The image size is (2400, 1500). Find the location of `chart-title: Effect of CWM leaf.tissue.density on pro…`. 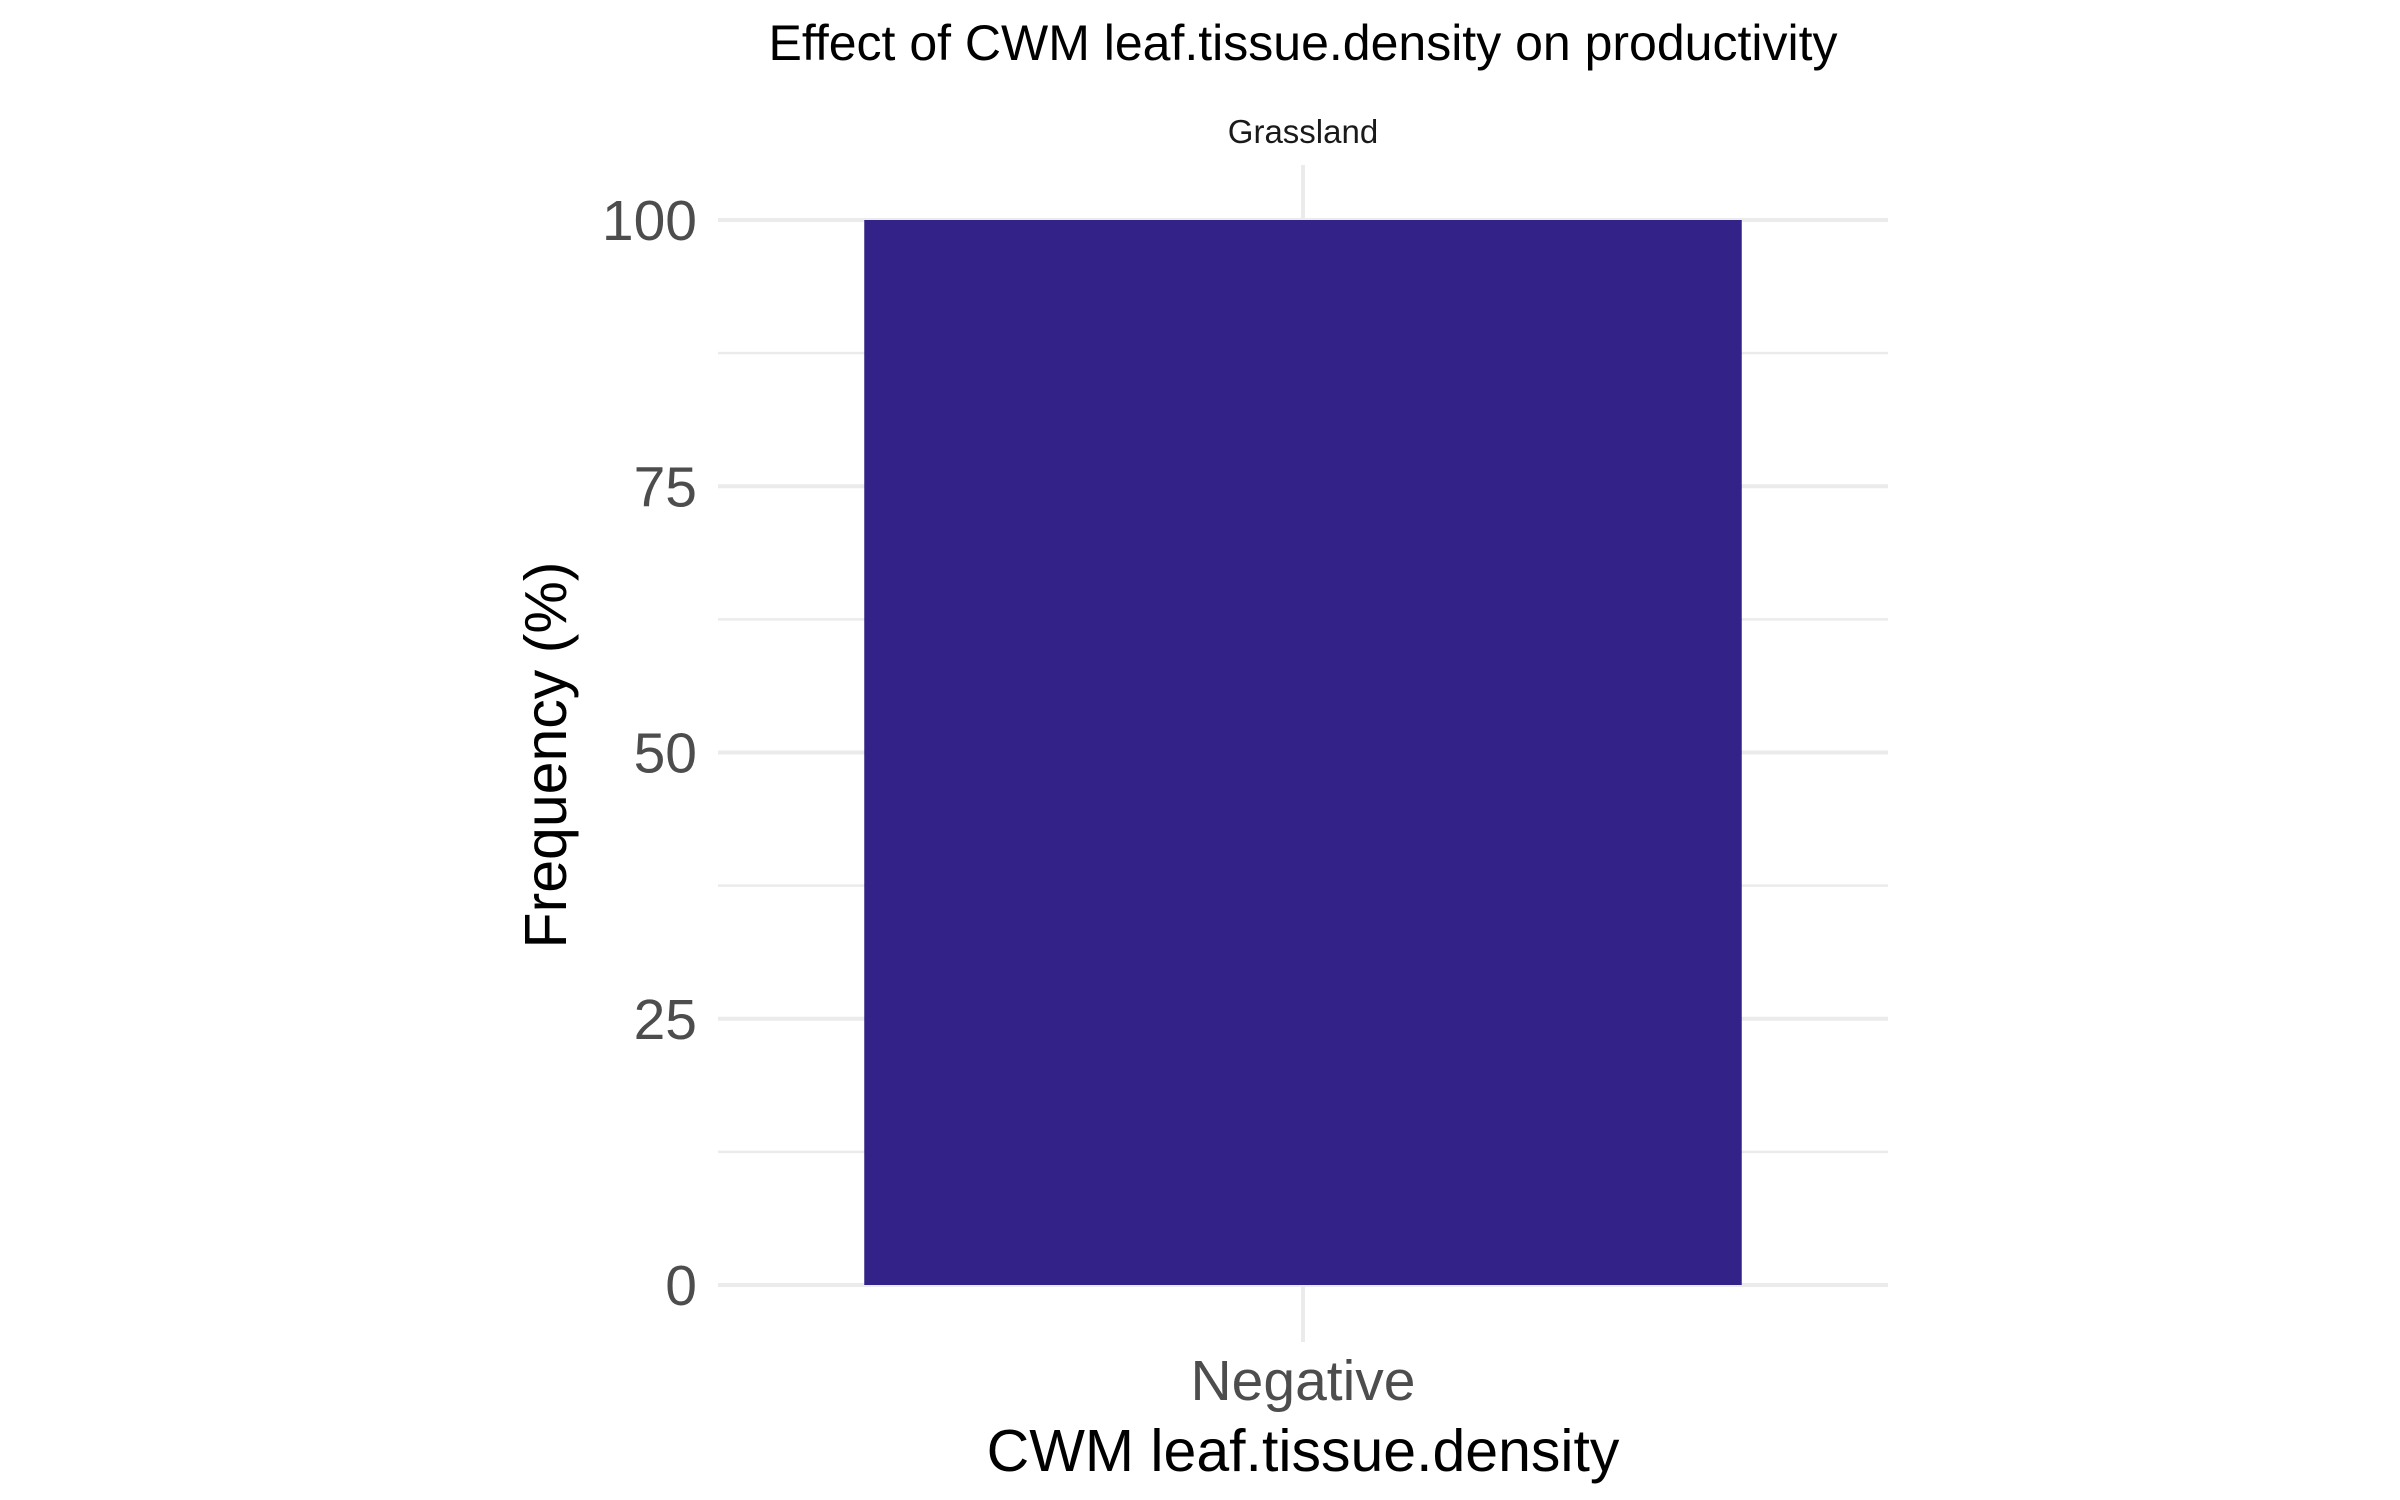

chart-title: Effect of CWM leaf.tissue.density on pro… is located at coordinates (1303, 43).